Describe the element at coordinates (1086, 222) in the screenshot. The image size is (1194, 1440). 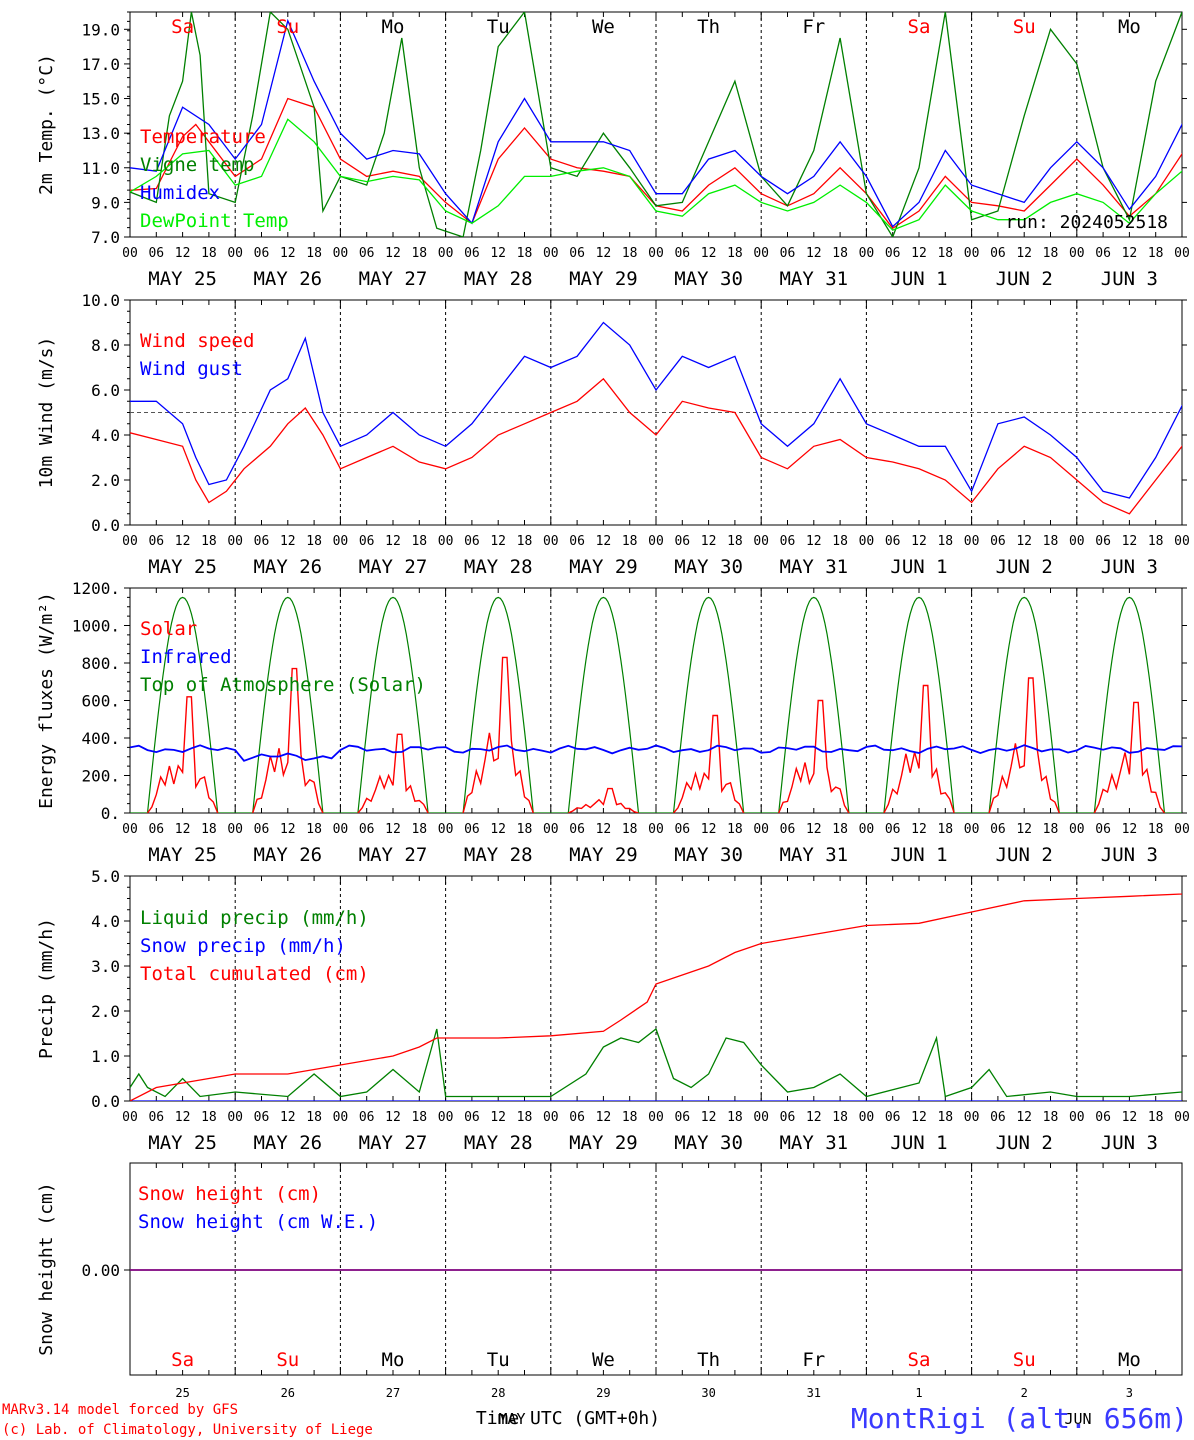
I see `run-annotation: run: 2024052518` at that location.